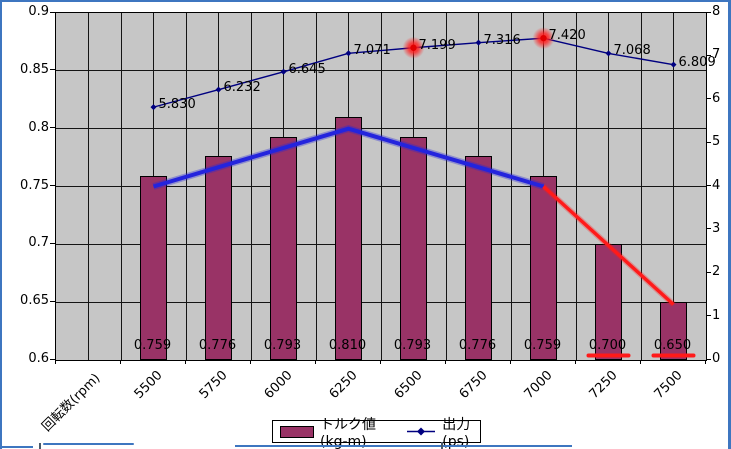 The image size is (731, 449). What do you see at coordinates (347, 345) in the screenshot?
I see `torque-bar-label: 0.810` at bounding box center [347, 345].